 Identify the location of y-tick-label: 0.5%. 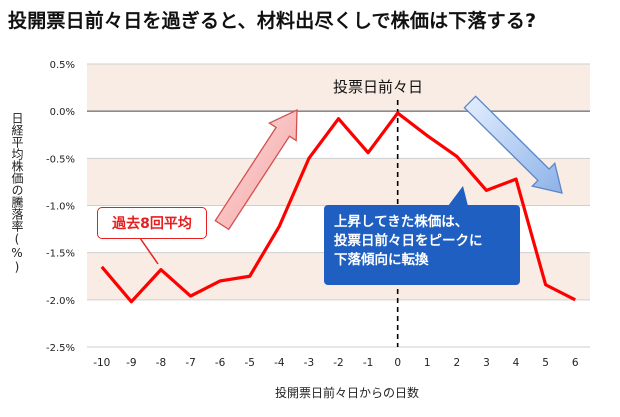
(62, 65).